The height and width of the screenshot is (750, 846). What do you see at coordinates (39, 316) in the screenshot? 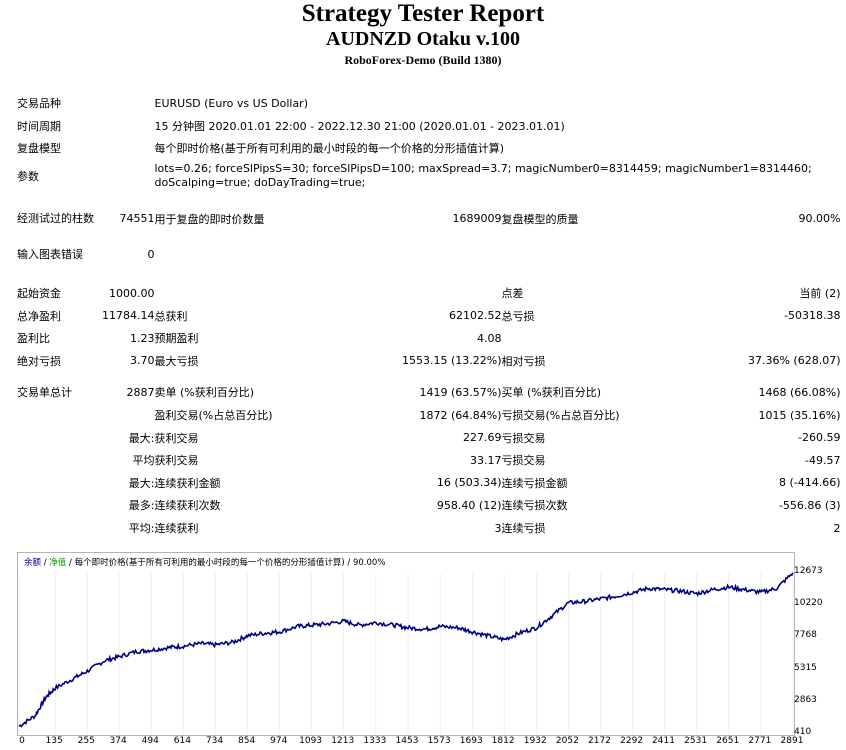
I see `net-profit-label: 总净盈利` at bounding box center [39, 316].